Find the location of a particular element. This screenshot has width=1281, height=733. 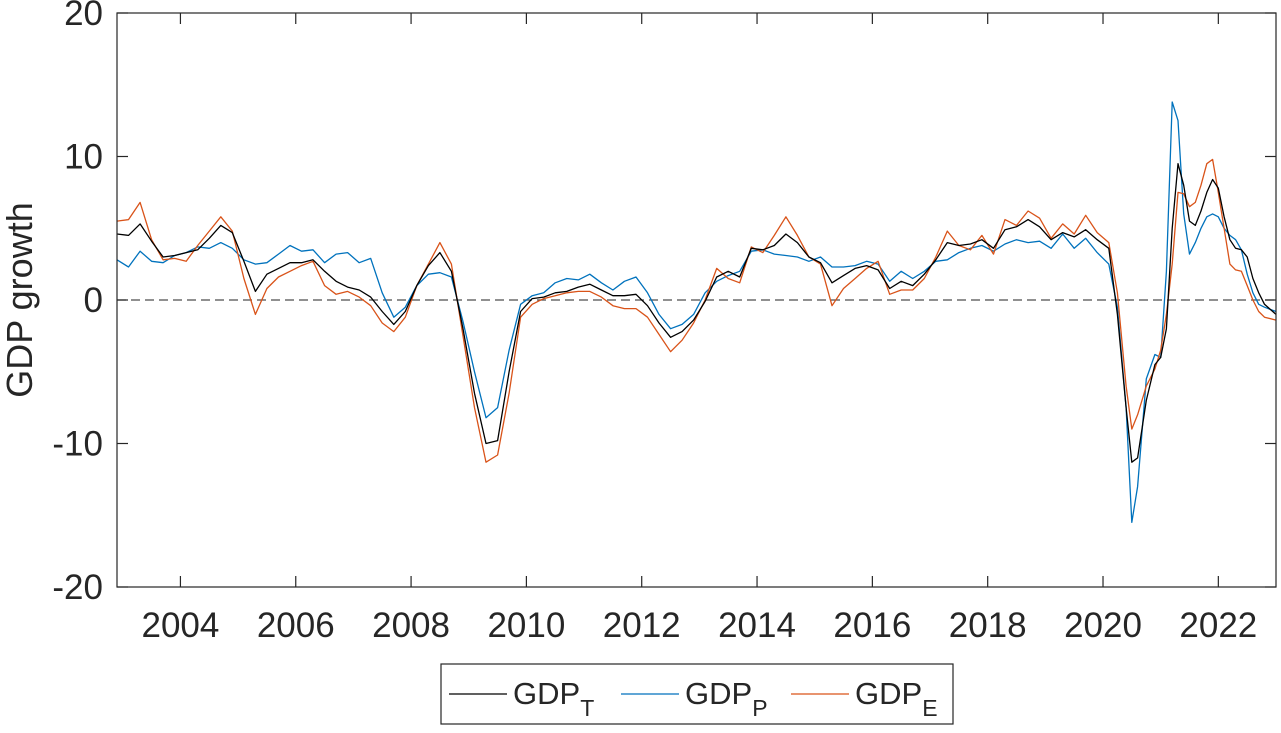

legend: GDPT GDPP GDPE is located at coordinates (697, 694).